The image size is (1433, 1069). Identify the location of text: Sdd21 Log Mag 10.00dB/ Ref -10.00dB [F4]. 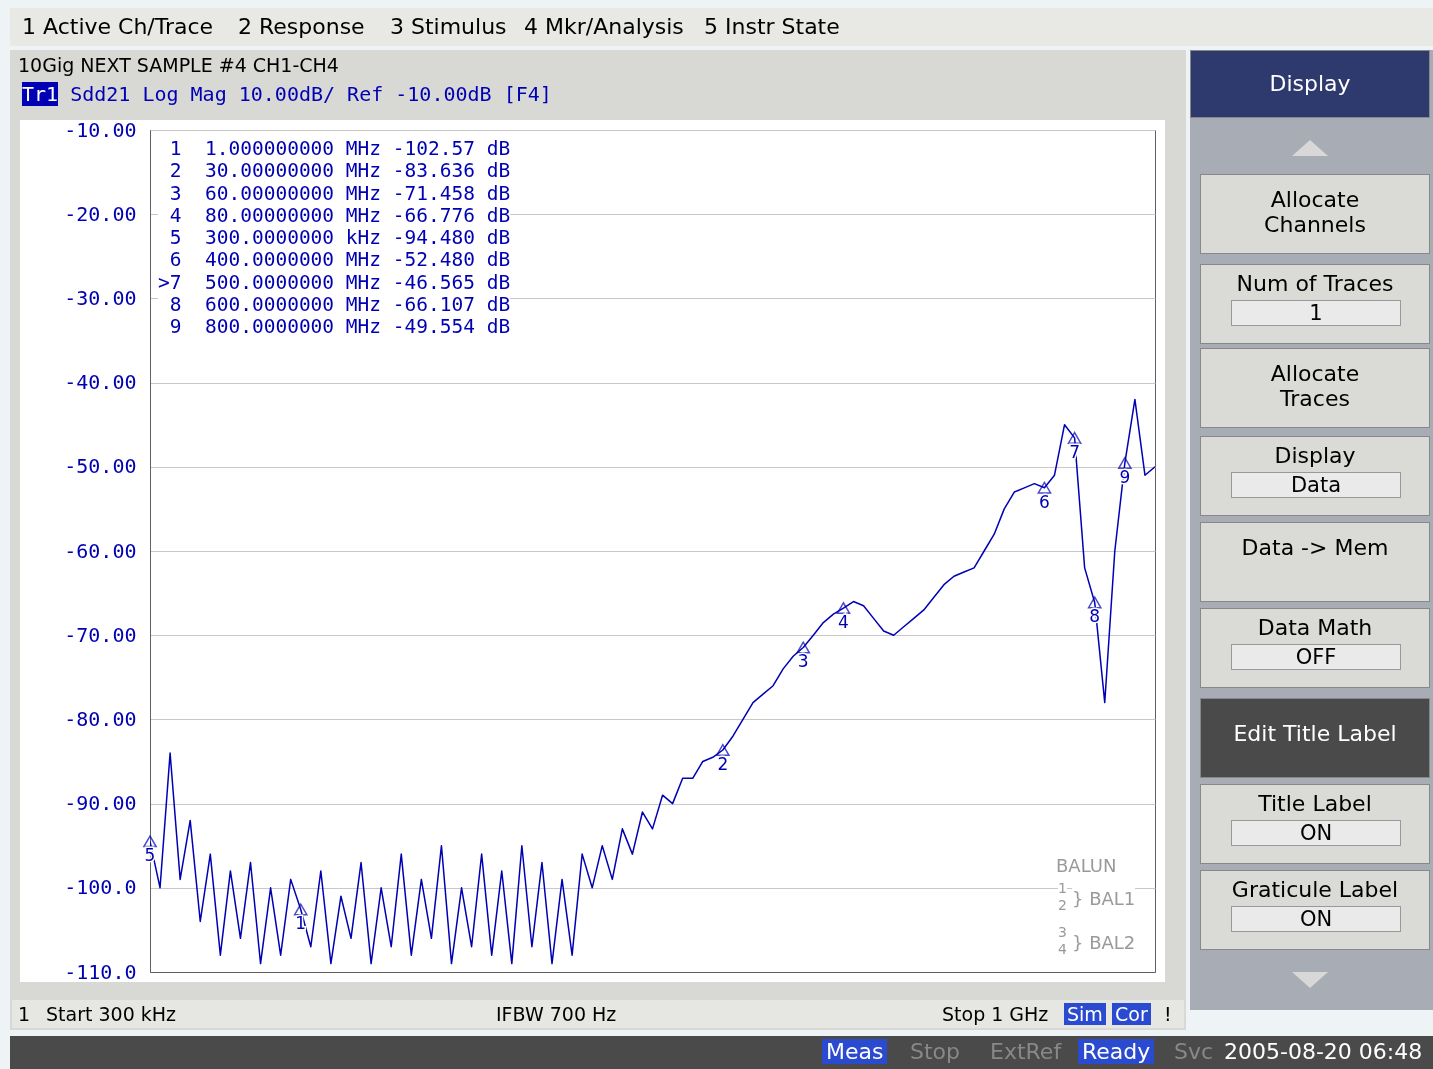
(310, 94).